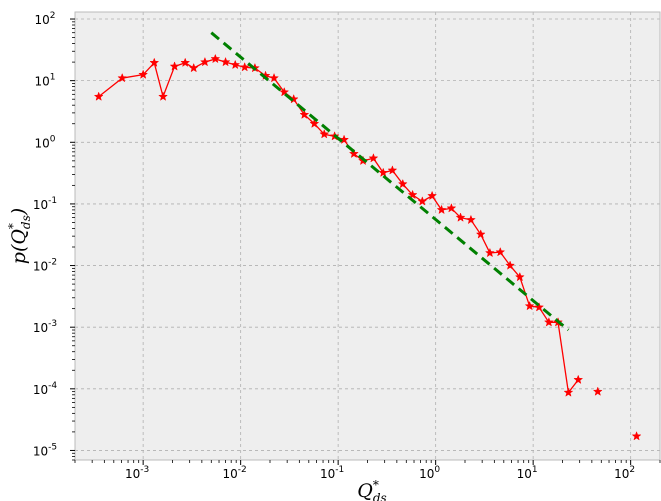 This screenshot has width=661, height=501. Describe the element at coordinates (45, 389) in the screenshot. I see `y-tick-label: 10⁻⁴` at that location.